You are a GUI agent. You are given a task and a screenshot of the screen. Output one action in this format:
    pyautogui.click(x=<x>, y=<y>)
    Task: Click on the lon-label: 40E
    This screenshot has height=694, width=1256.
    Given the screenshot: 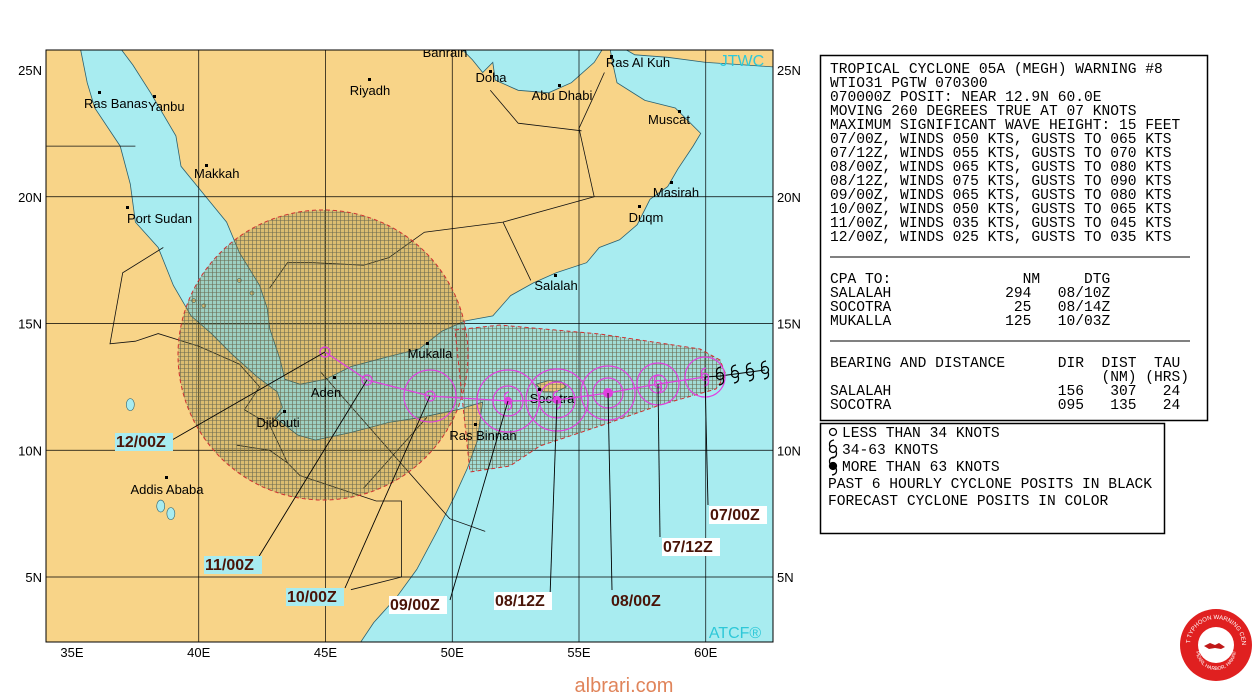 What is the action you would take?
    pyautogui.click(x=198, y=652)
    